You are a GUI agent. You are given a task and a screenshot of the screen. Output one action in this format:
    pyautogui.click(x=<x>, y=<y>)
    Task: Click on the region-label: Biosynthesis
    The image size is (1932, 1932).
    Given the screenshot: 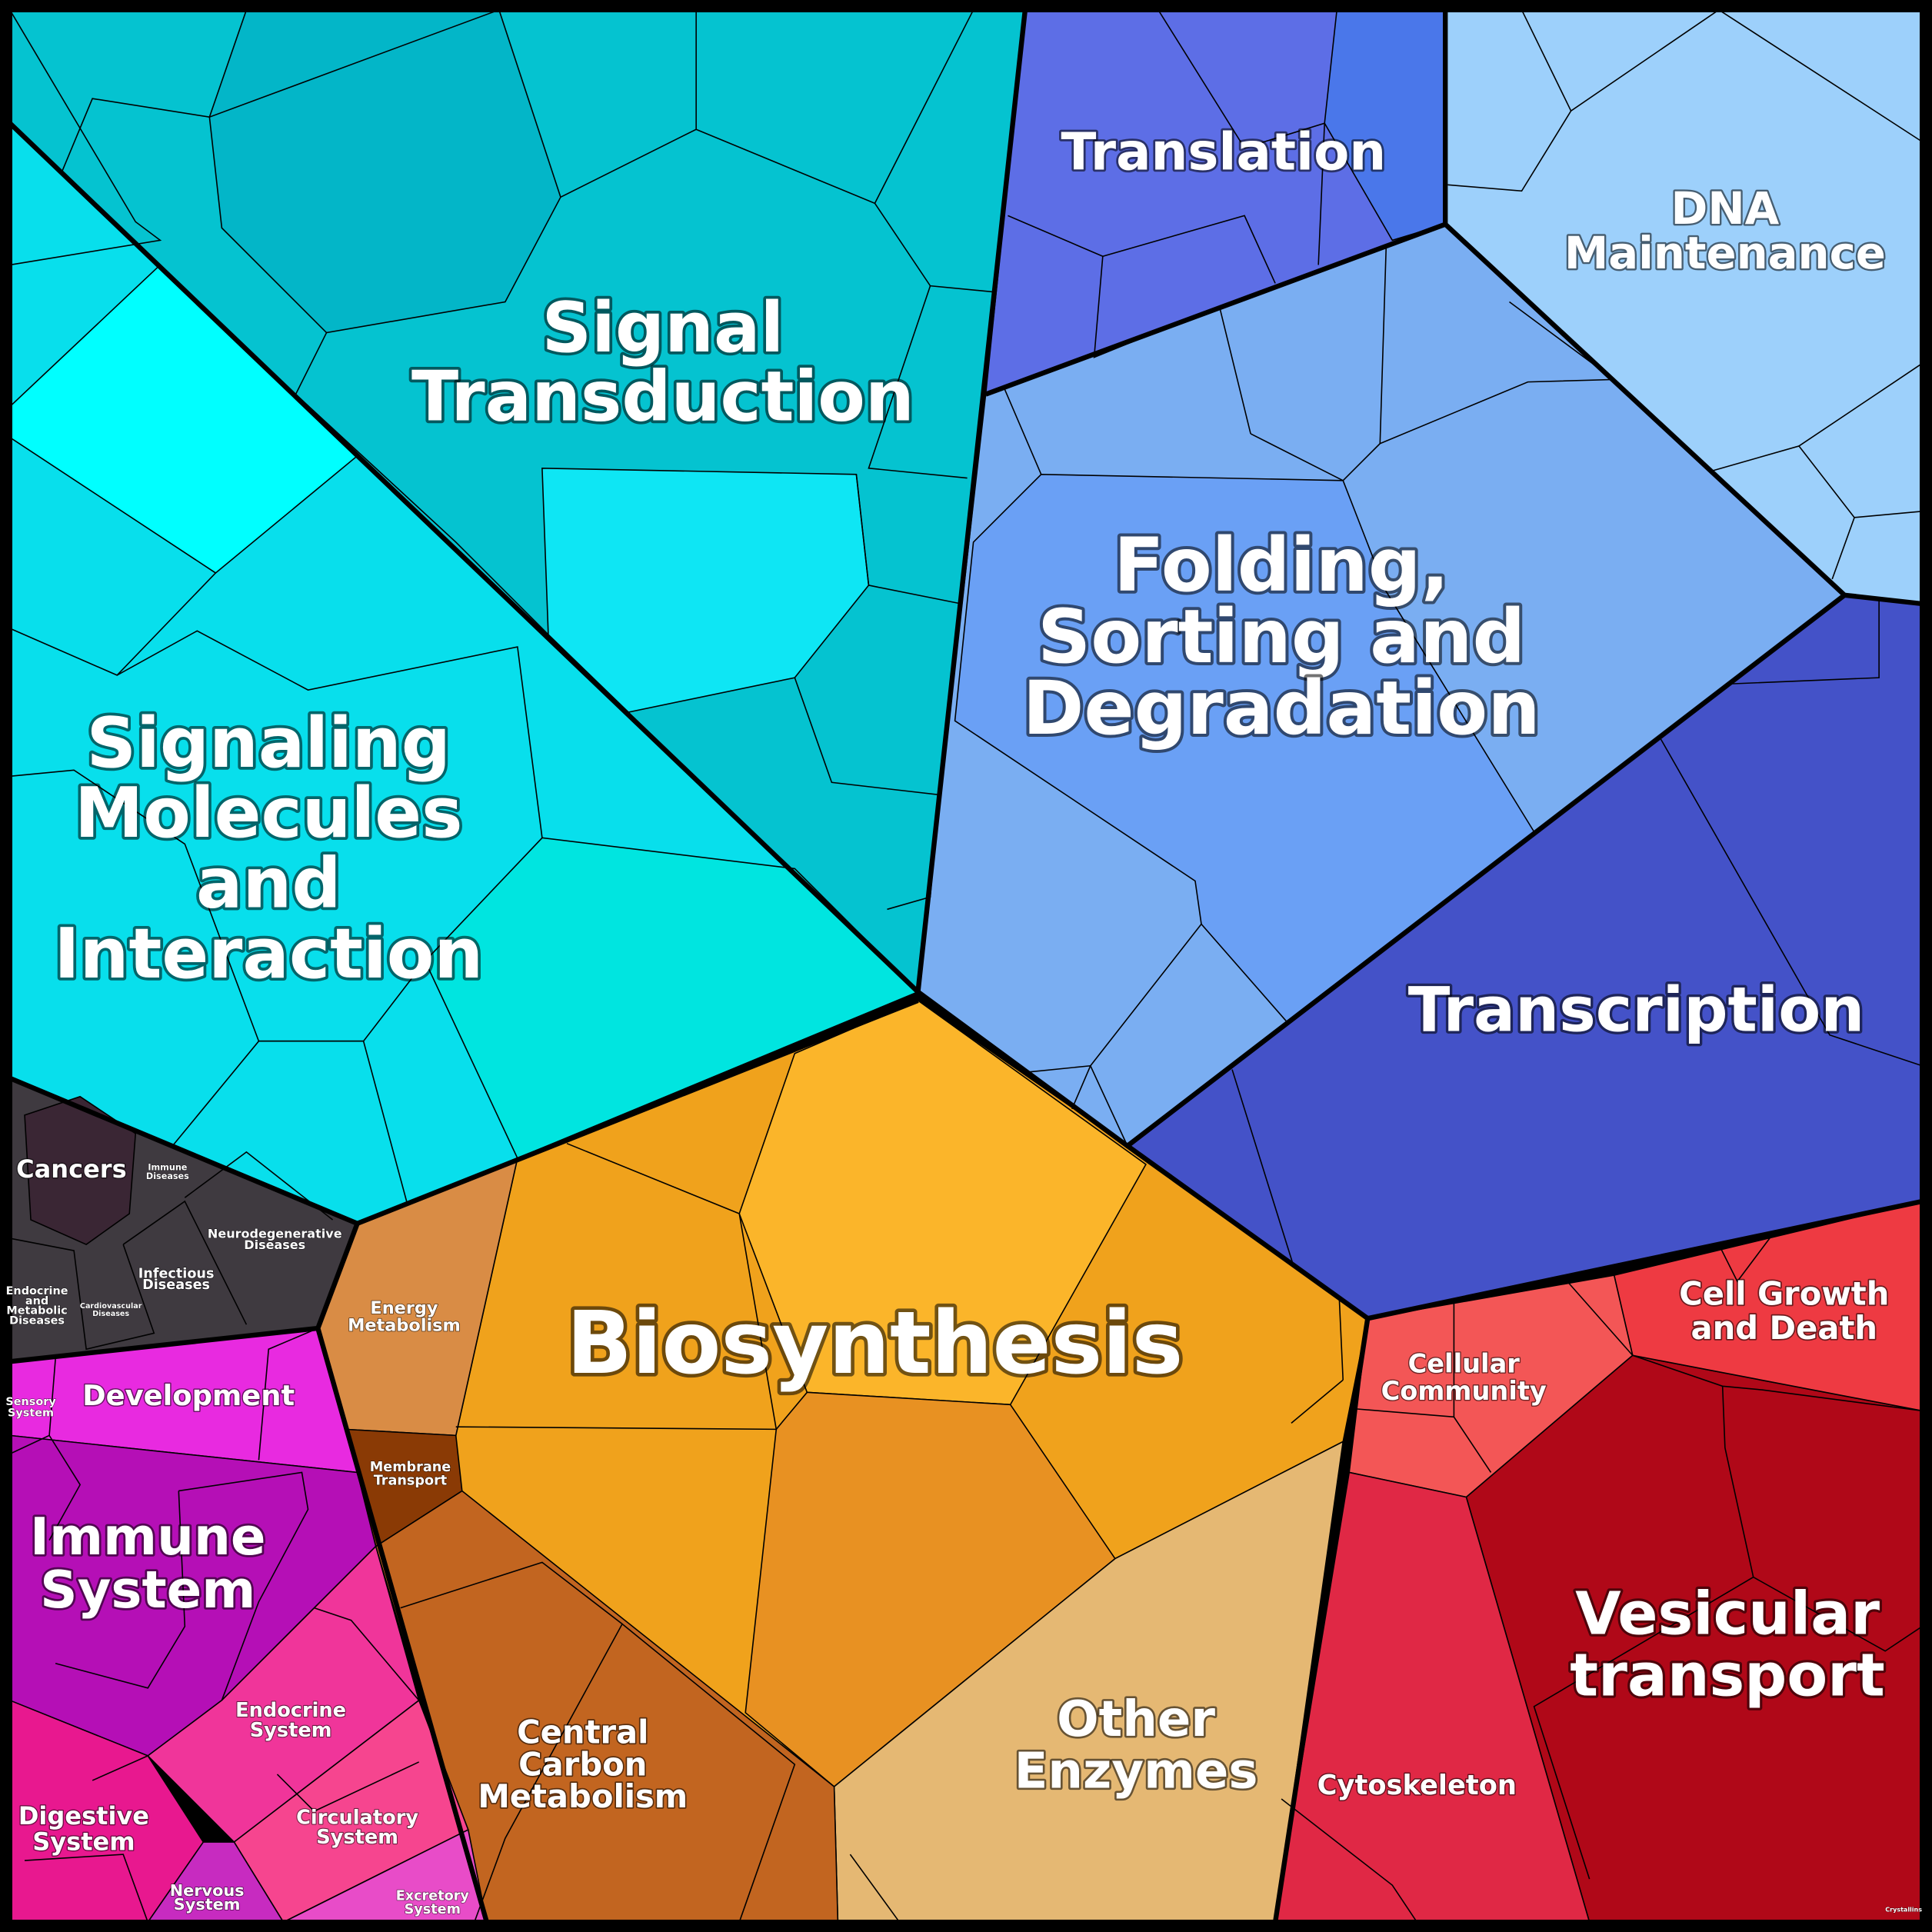 What is the action you would take?
    pyautogui.click(x=874, y=1344)
    